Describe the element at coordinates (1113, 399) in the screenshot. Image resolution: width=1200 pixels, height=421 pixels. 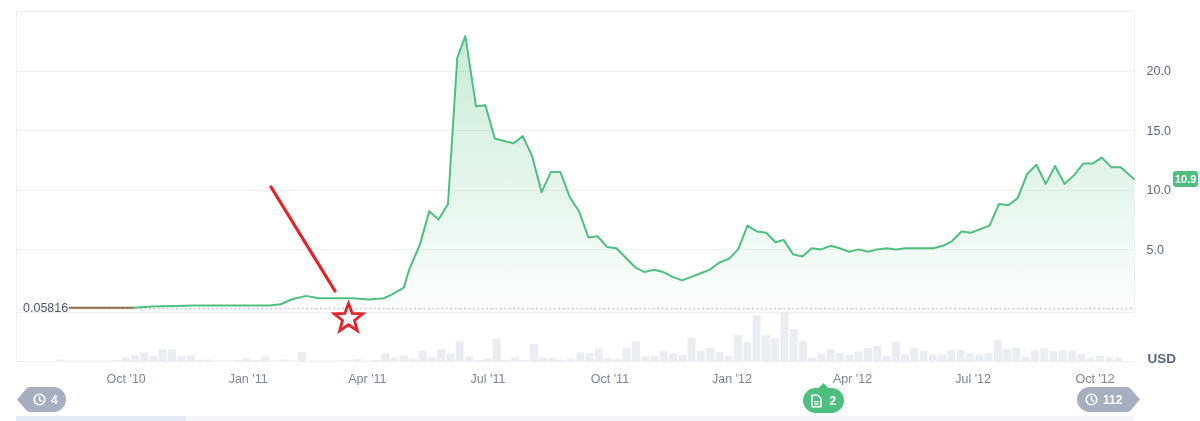
I see `text: 112` at that location.